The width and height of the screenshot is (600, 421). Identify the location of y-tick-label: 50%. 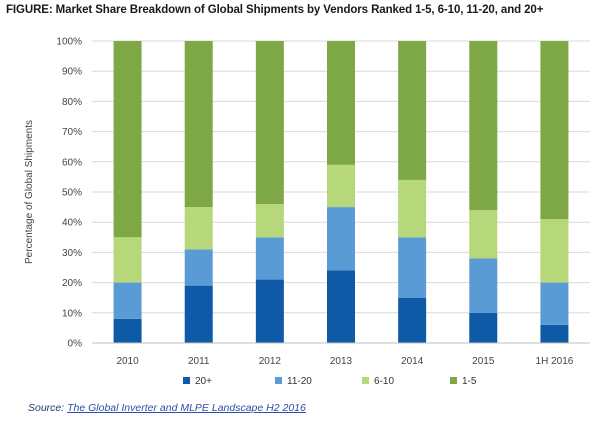
(72, 193).